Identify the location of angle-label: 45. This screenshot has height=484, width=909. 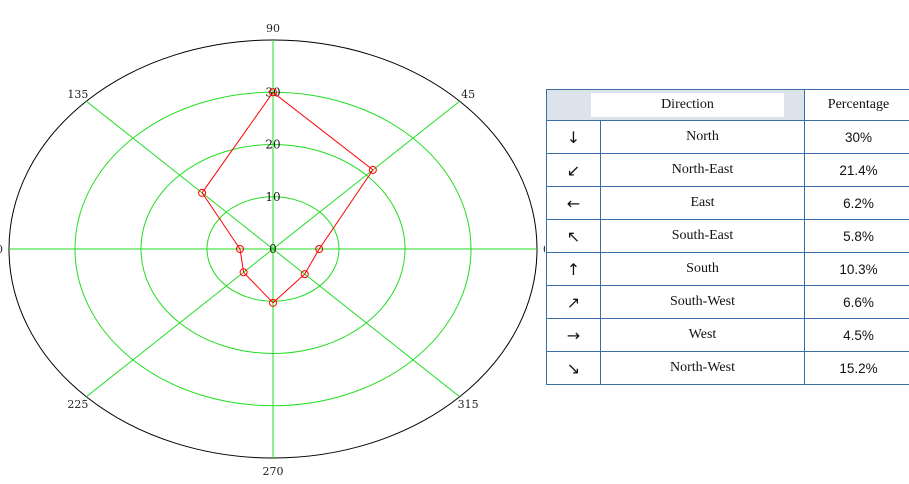
(468, 94).